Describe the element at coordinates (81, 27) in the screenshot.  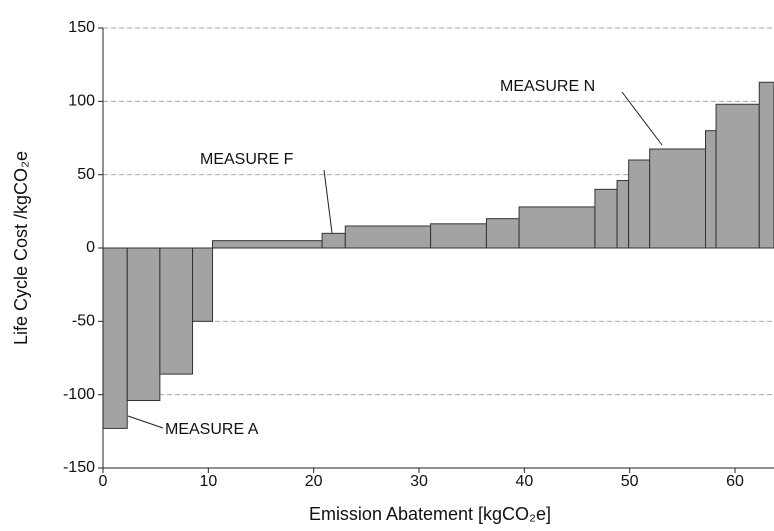
I see `y-tick-label: 150` at that location.